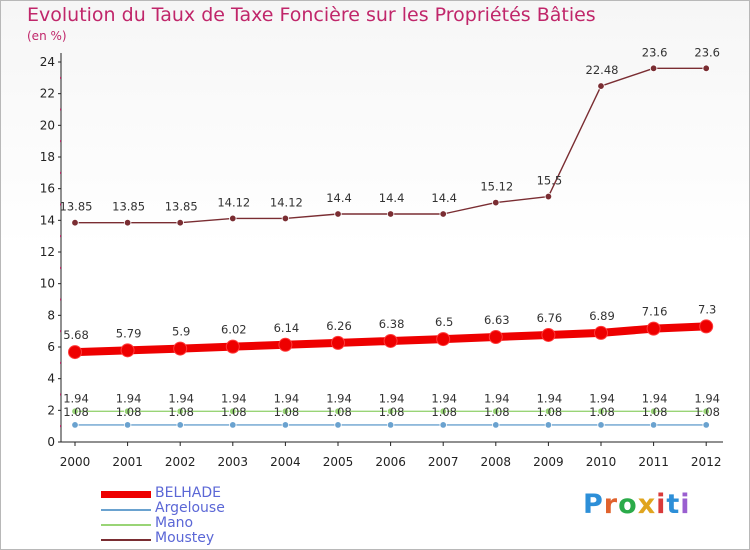 This screenshot has height=550, width=750. I want to click on y-tick-label: 22, so click(47, 94).